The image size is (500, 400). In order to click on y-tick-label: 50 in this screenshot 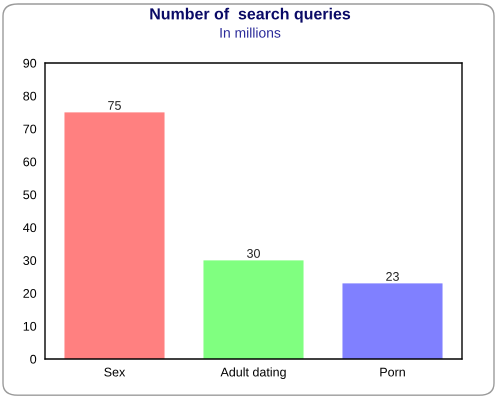, I will do `click(29, 195)`.